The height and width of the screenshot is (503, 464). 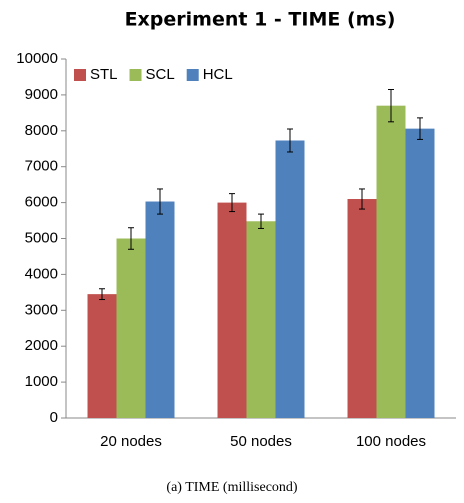 I want to click on y-tick-label: 10000, so click(x=37, y=58).